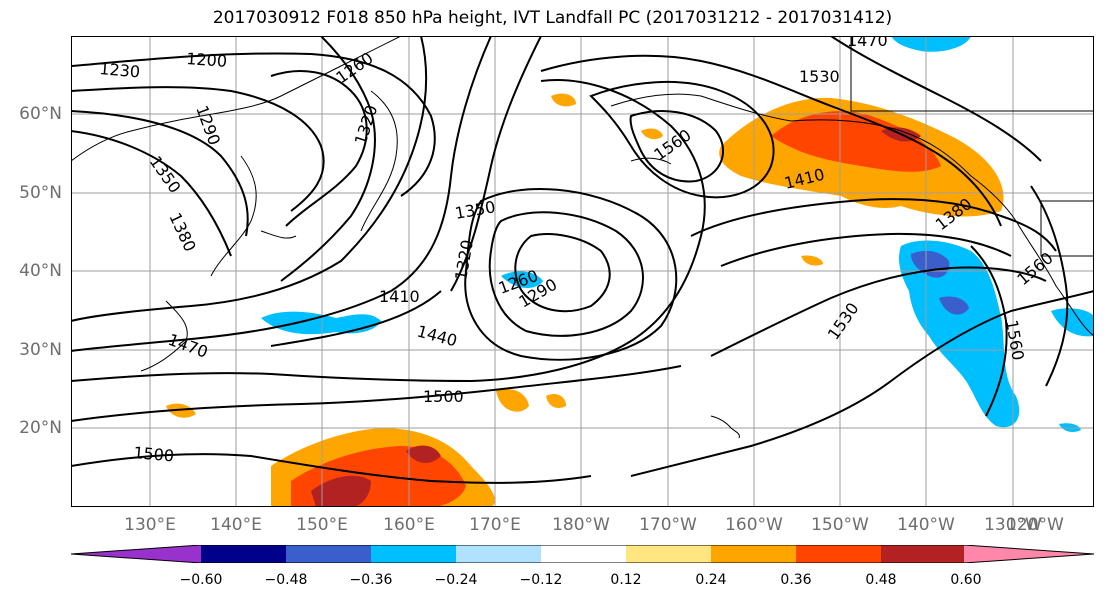  Describe the element at coordinates (966, 580) in the screenshot. I see `colorbar-tick-label: 0.60` at that location.